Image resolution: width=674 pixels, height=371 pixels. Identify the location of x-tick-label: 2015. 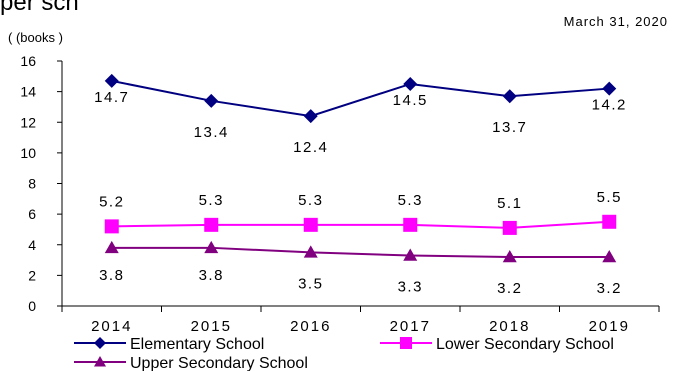
(211, 326).